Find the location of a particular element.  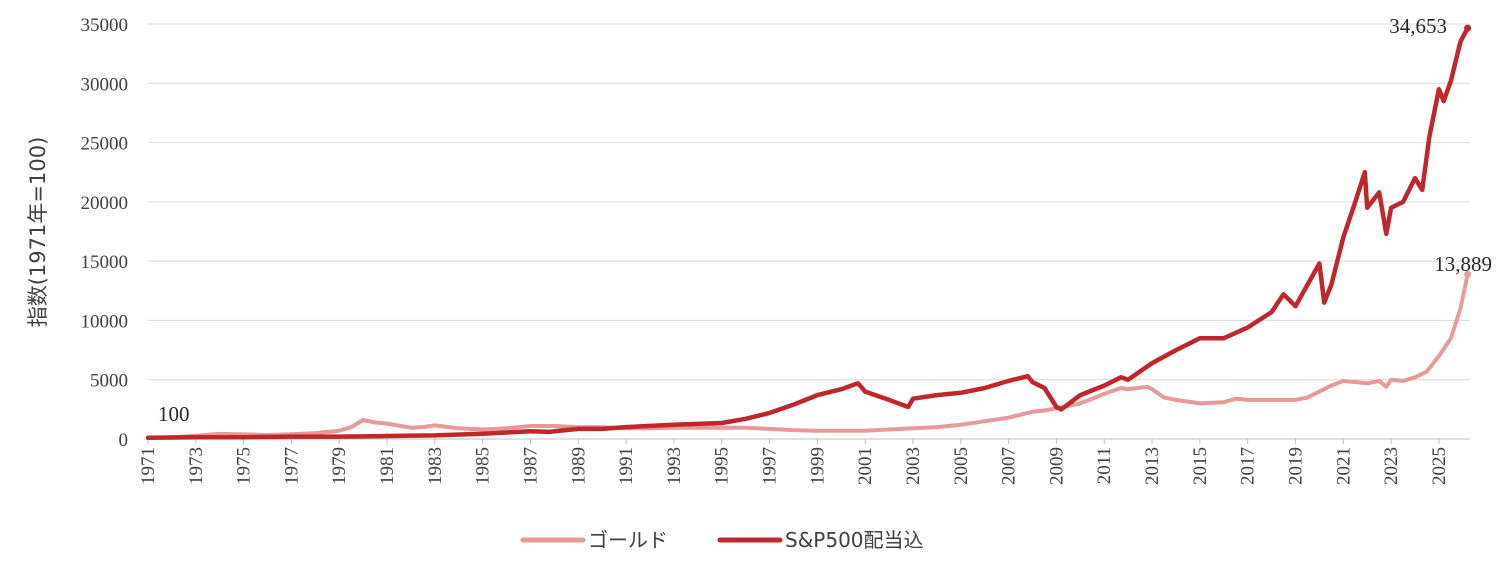

annotation-start-value: 100 is located at coordinates (174, 414).